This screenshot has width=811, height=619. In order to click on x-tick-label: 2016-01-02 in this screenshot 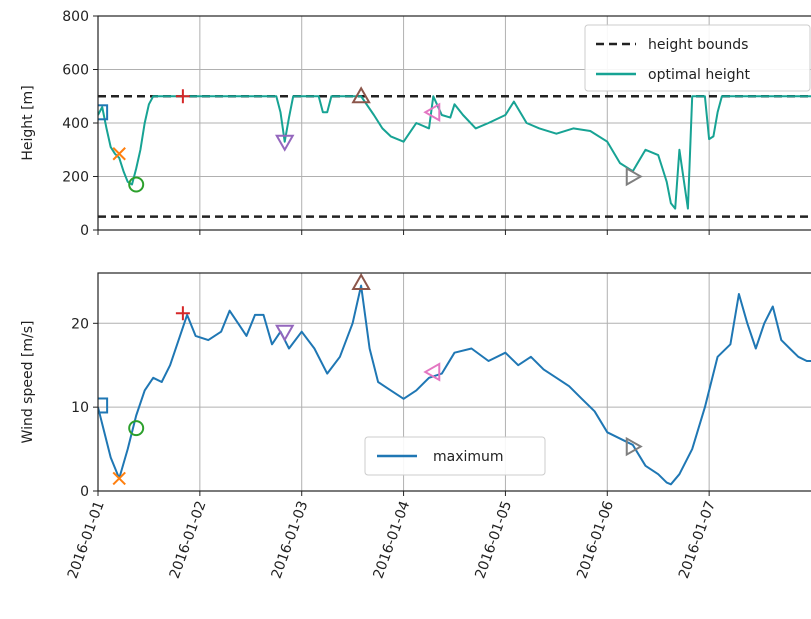, I will do `click(188, 540)`.